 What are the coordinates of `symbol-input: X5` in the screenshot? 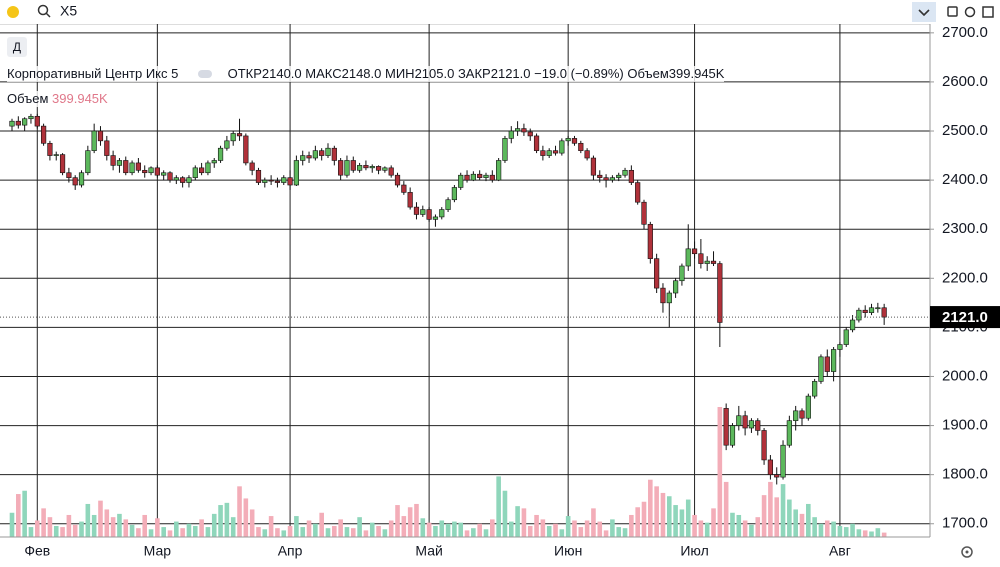 It's located at (68, 11).